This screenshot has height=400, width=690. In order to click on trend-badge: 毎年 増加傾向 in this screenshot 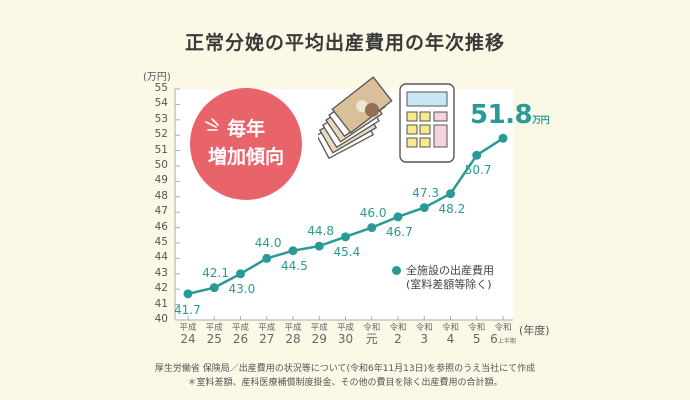, I will do `click(246, 144)`.